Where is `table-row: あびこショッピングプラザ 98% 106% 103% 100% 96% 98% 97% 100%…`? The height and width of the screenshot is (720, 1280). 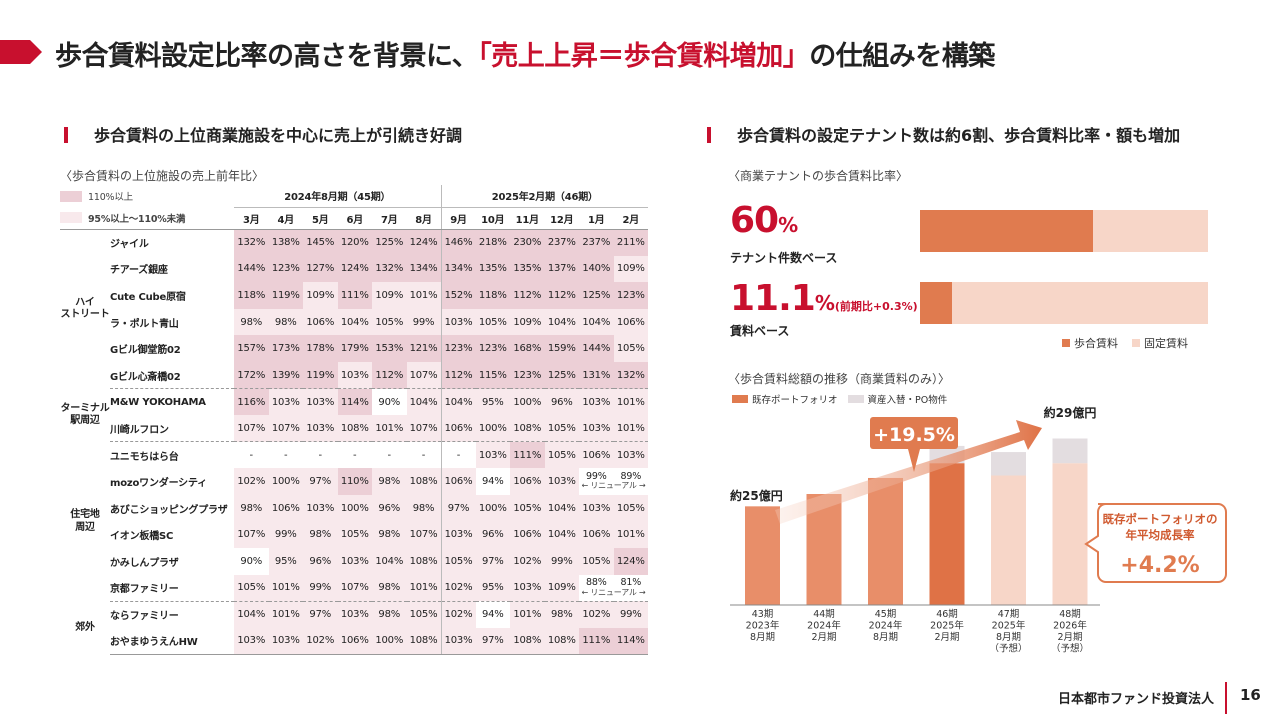 table-row: あびこショッピングプラザ 98% 106% 103% 100% 96% 98% 97% 100%… is located at coordinates (354, 508).